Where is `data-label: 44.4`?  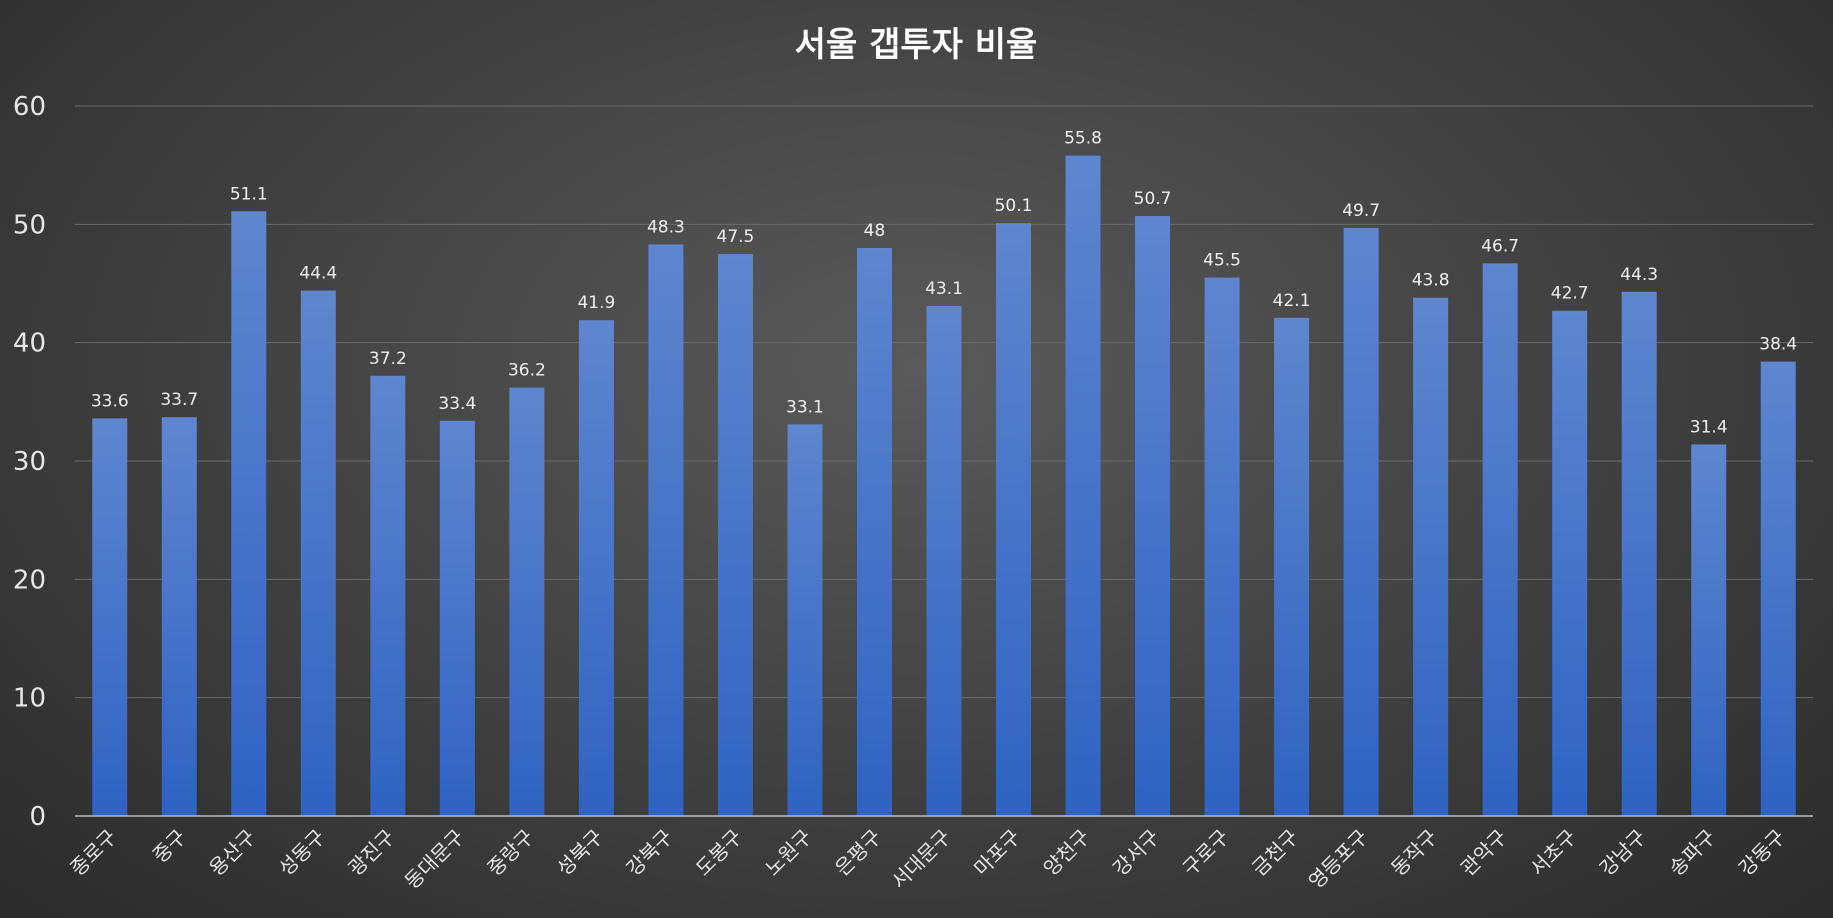 data-label: 44.4 is located at coordinates (318, 274).